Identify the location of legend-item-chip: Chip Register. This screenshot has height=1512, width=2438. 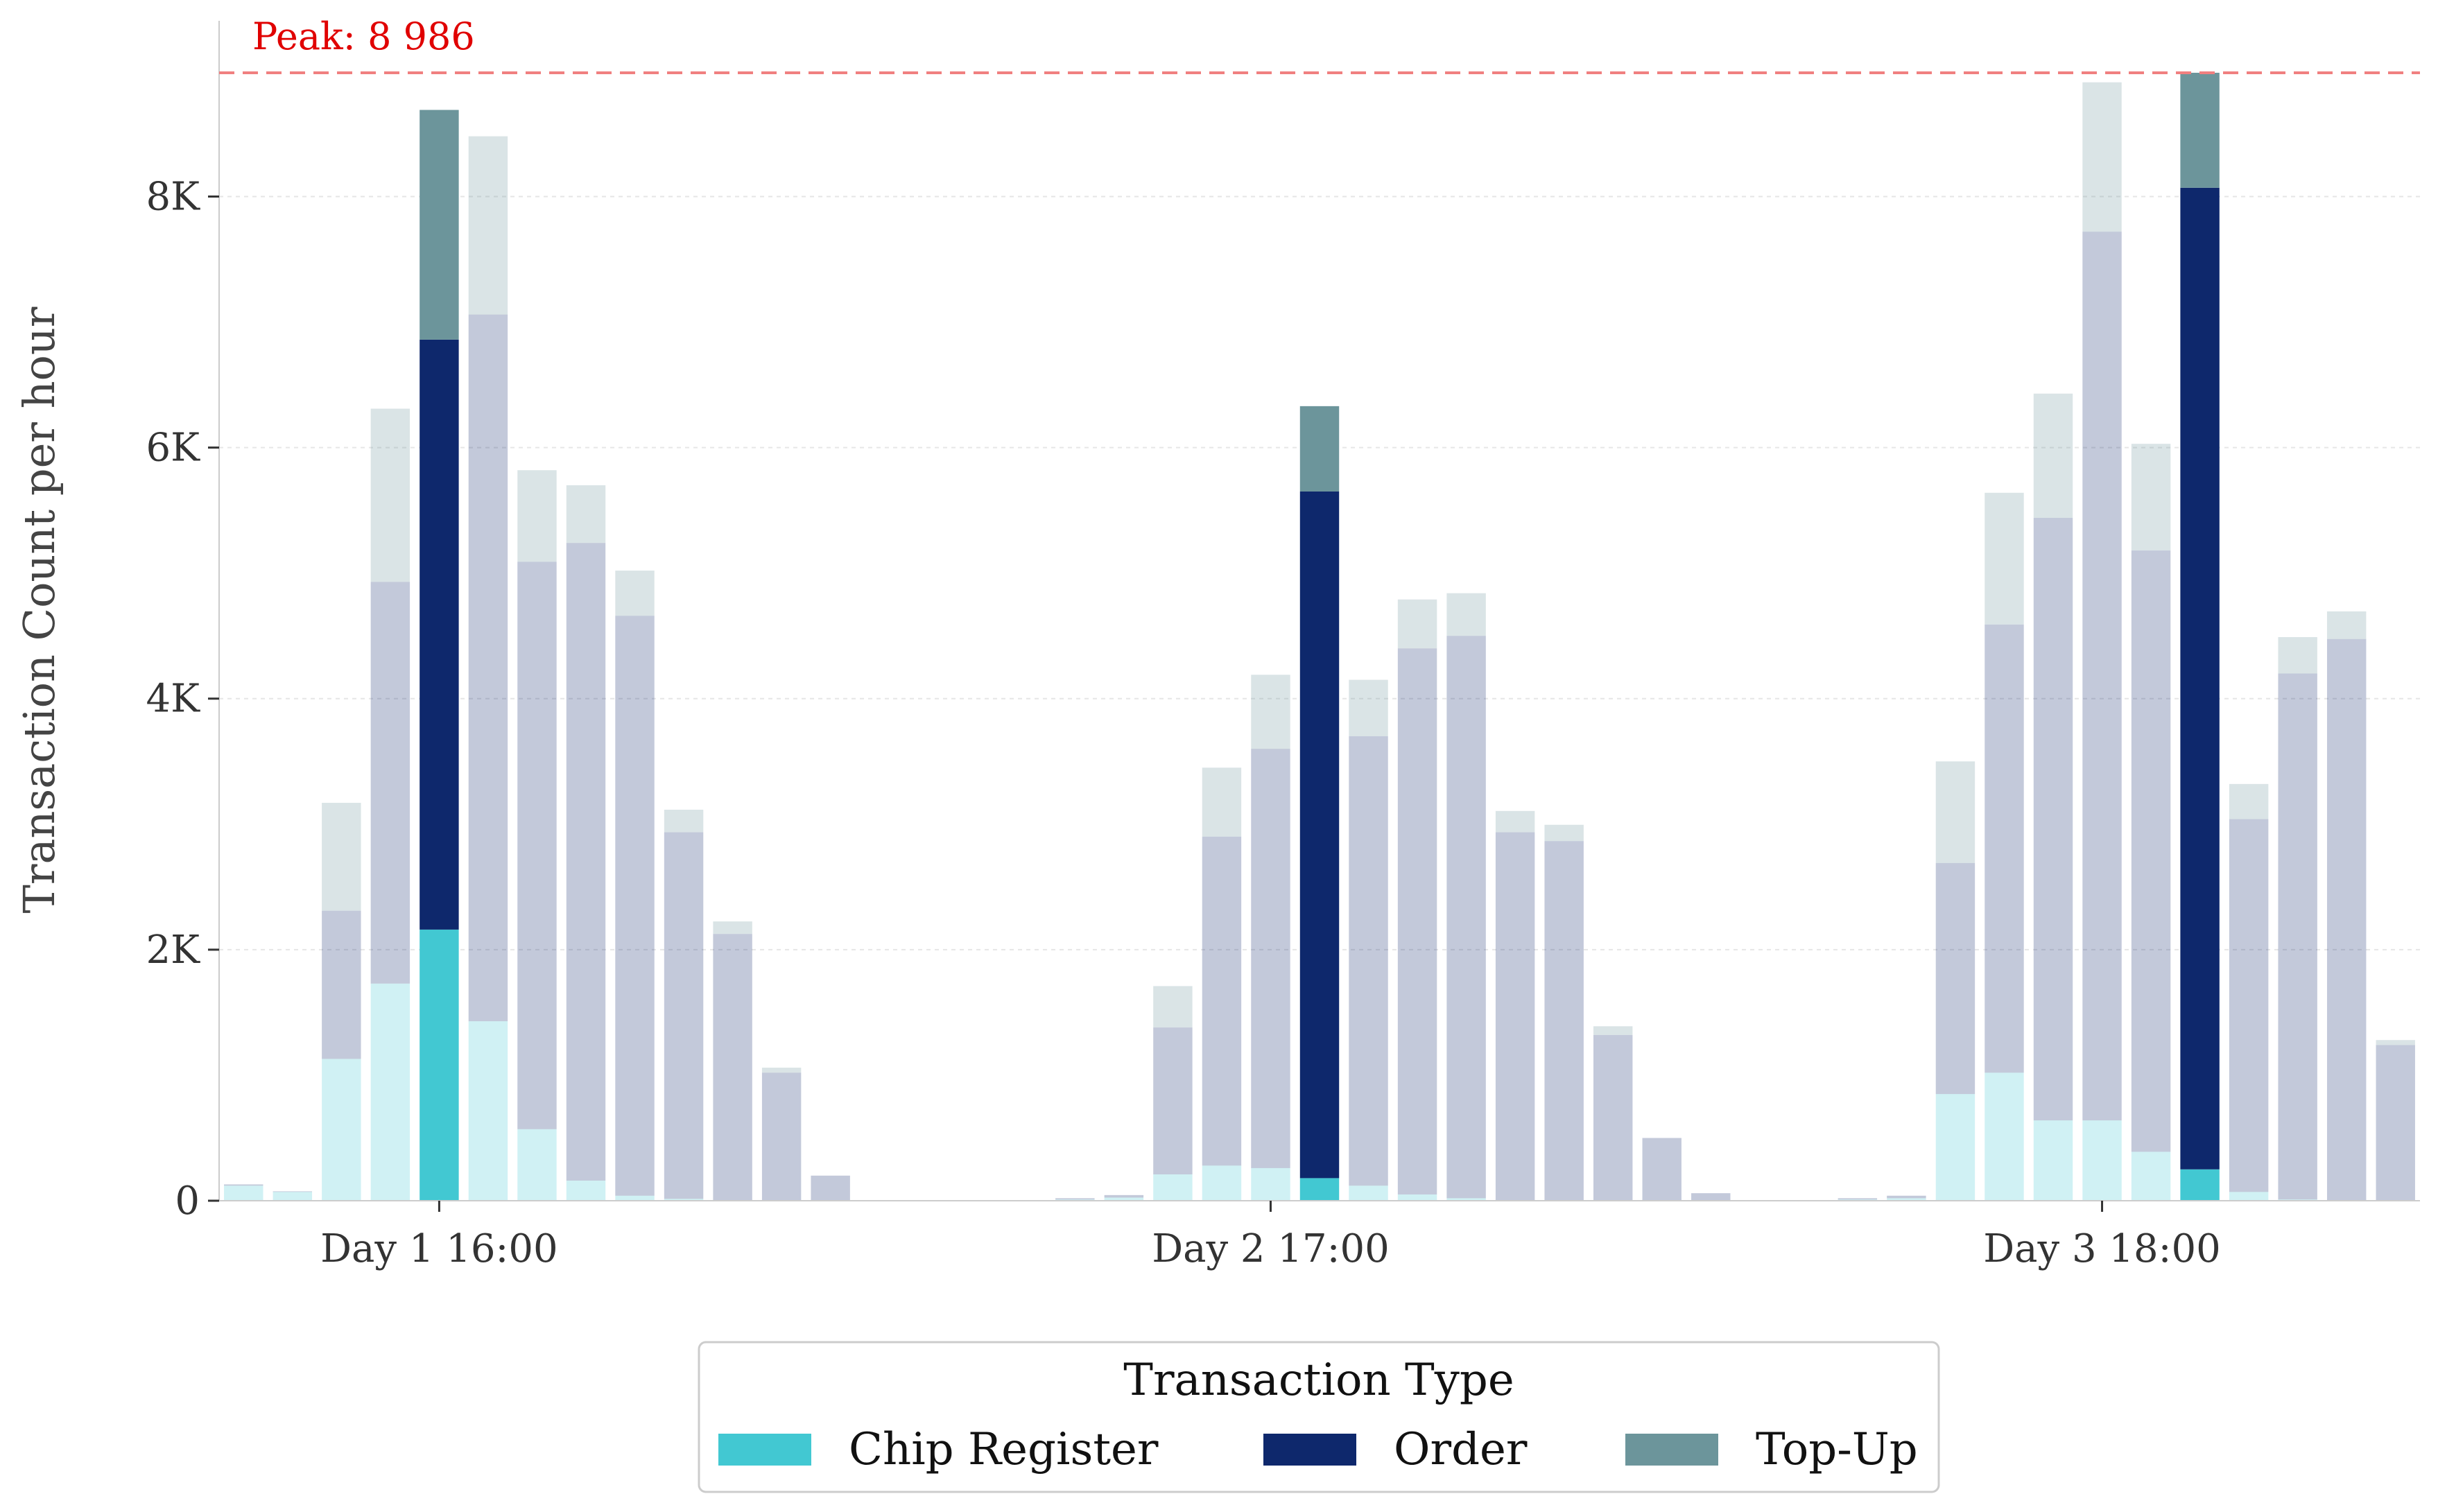
(938, 1449).